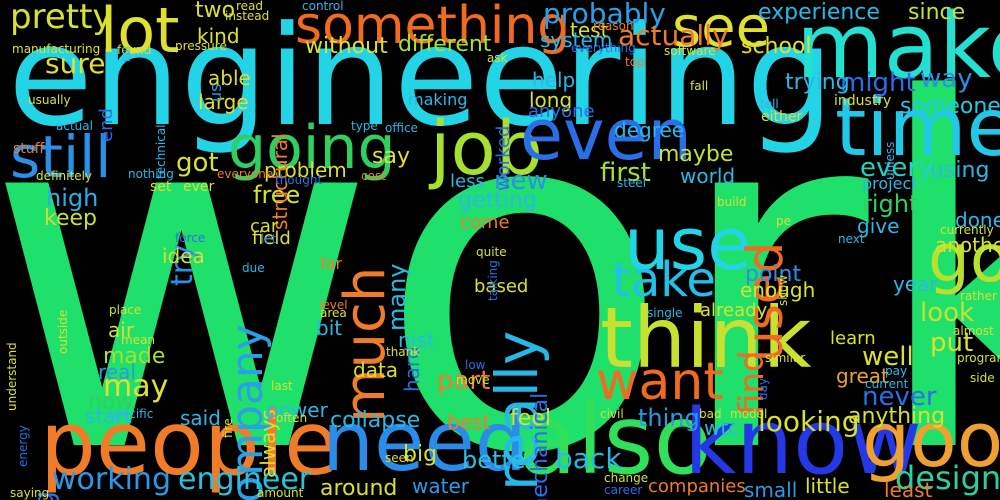  Describe the element at coordinates (690, 51) in the screenshot. I see `word-software: software` at that location.